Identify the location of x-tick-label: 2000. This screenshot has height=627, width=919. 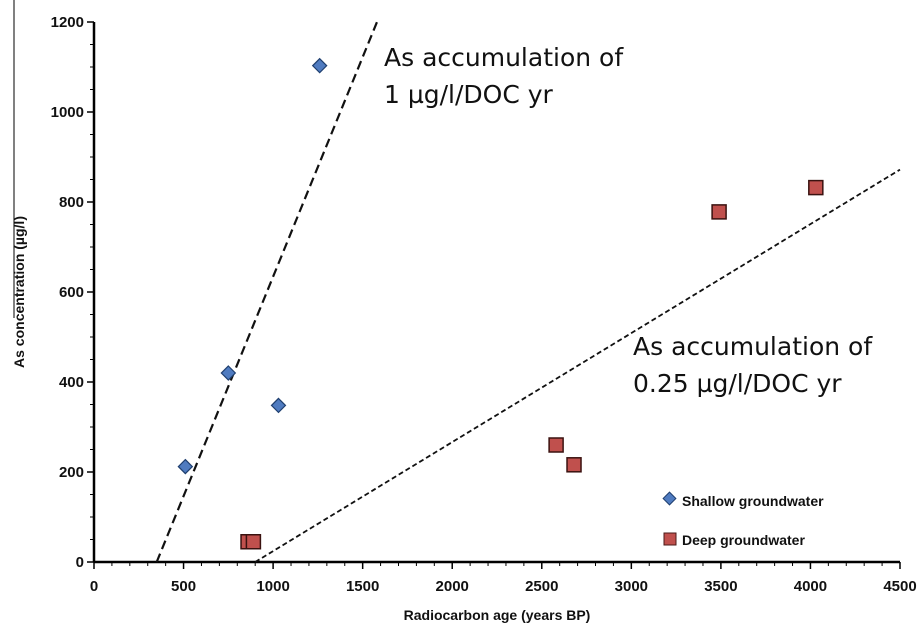
(452, 586).